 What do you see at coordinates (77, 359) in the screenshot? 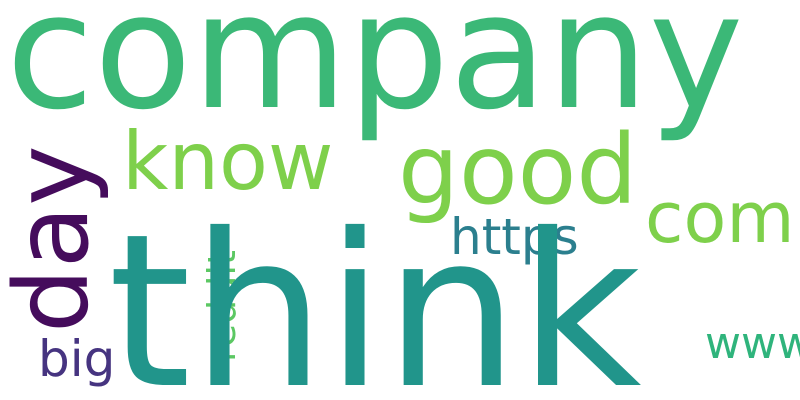
I see `word-big: big` at bounding box center [77, 359].